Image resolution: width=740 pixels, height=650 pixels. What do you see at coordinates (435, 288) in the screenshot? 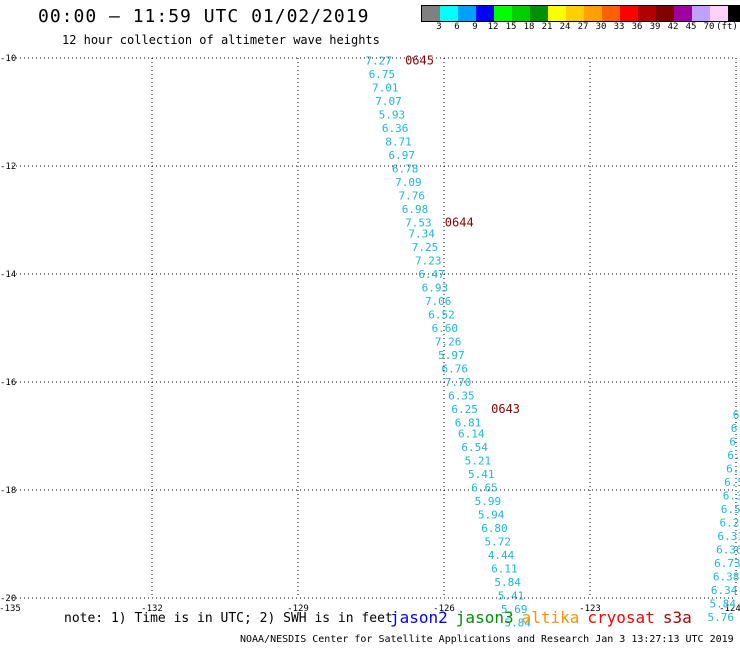
I see `wave-height-value: 6.93` at bounding box center [435, 288].